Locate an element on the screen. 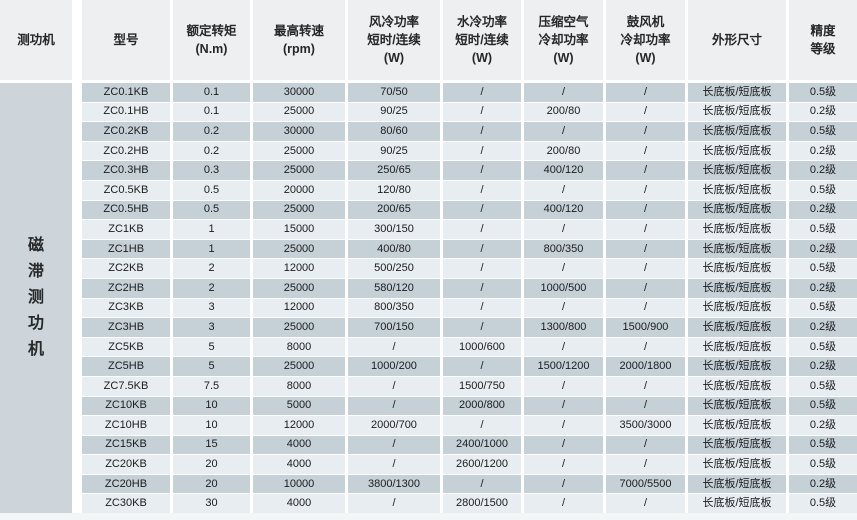  model-cell: ZC0.2HB is located at coordinates (126, 151).